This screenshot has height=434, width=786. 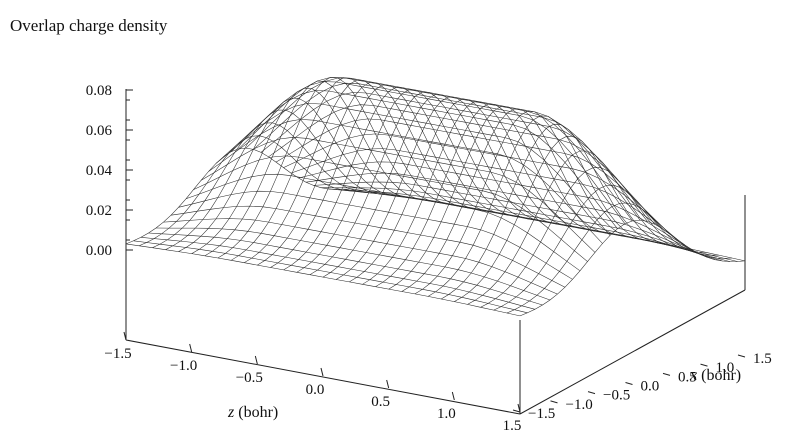 I want to click on z-tick-label: −0.5, so click(x=249, y=378).